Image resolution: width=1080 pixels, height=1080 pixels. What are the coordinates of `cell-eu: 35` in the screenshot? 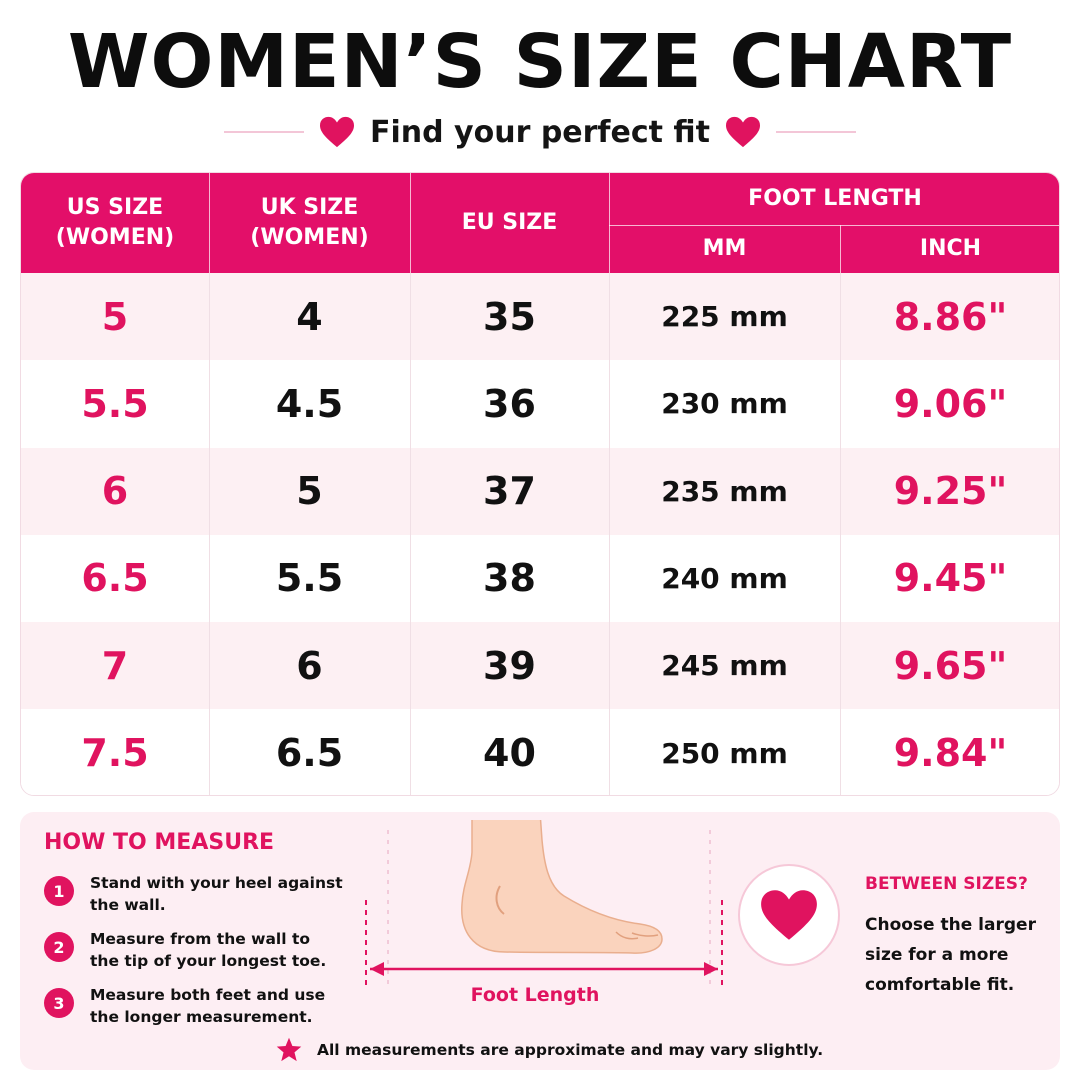 It's located at (509, 316).